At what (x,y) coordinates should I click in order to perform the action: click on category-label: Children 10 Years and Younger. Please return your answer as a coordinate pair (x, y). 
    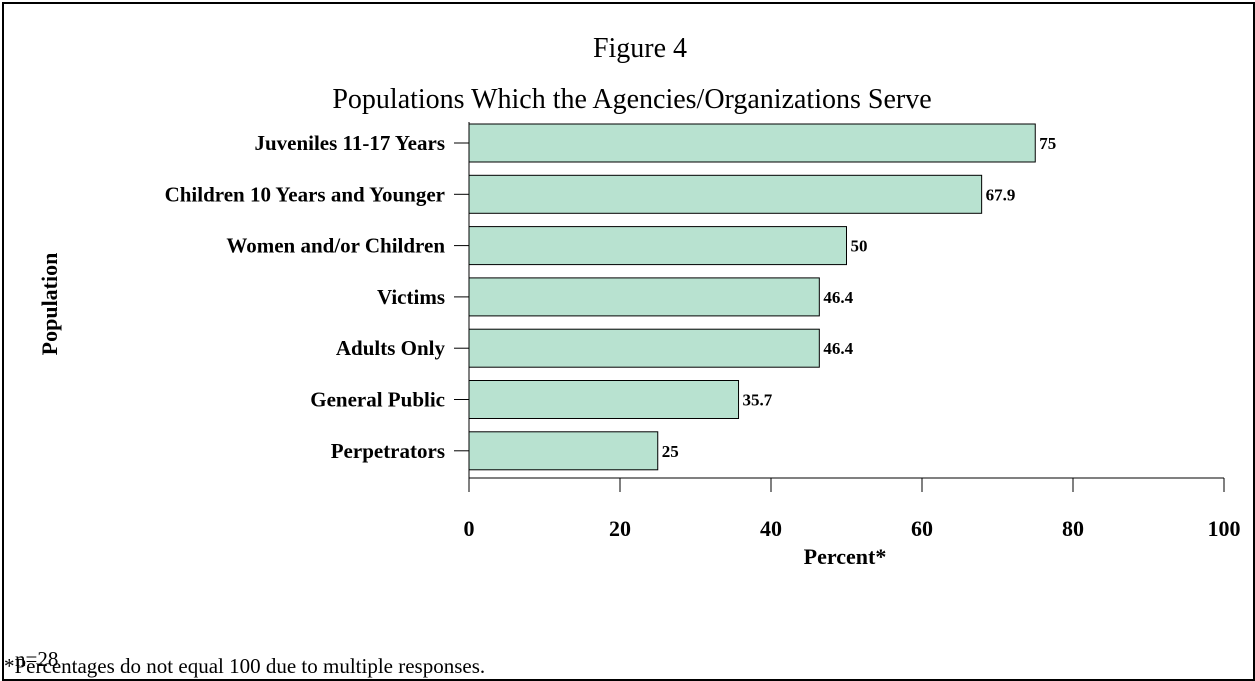
    Looking at the image, I should click on (305, 194).